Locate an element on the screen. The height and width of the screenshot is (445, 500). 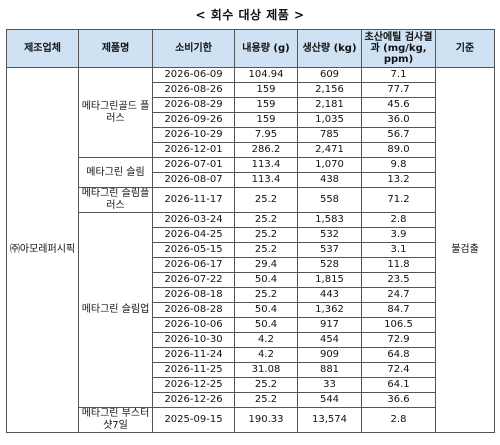
production-cell: 544 is located at coordinates (329, 400).